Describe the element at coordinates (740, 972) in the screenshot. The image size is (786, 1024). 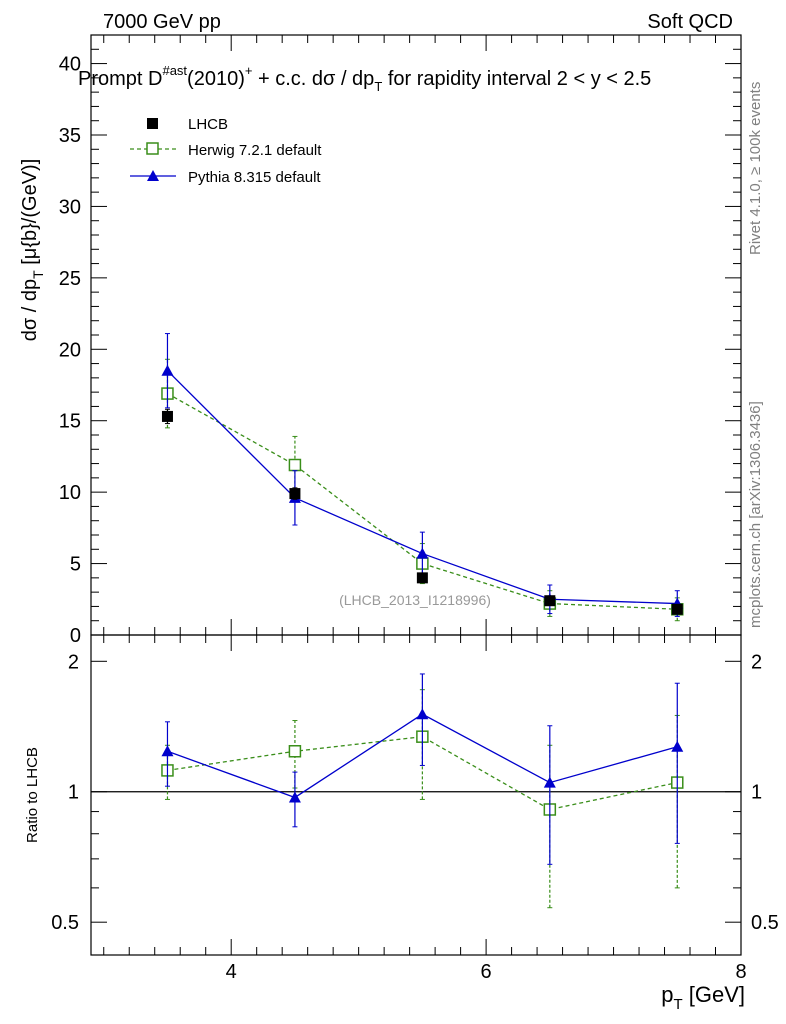
I see `x-tick-label: 8` at that location.